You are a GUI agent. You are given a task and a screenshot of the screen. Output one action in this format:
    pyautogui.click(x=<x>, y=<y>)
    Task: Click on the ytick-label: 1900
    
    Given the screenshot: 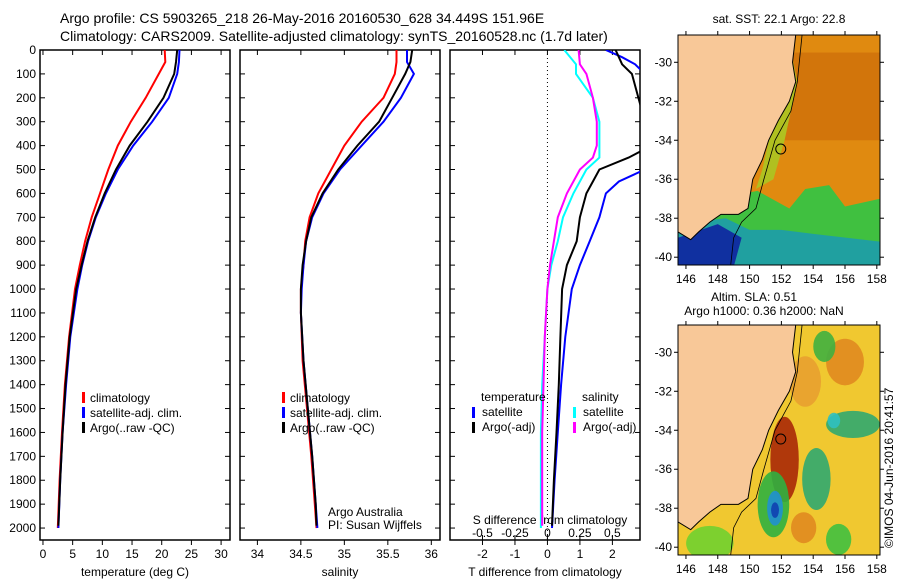 What is the action you would take?
    pyautogui.click(x=22, y=504)
    